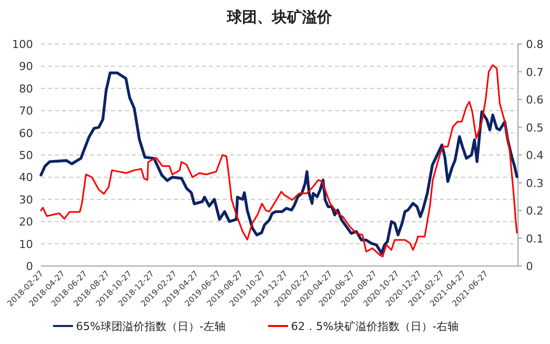 The width and height of the screenshot is (550, 344). What do you see at coordinates (529, 266) in the screenshot?
I see `y2-tick-label: 0` at bounding box center [529, 266].